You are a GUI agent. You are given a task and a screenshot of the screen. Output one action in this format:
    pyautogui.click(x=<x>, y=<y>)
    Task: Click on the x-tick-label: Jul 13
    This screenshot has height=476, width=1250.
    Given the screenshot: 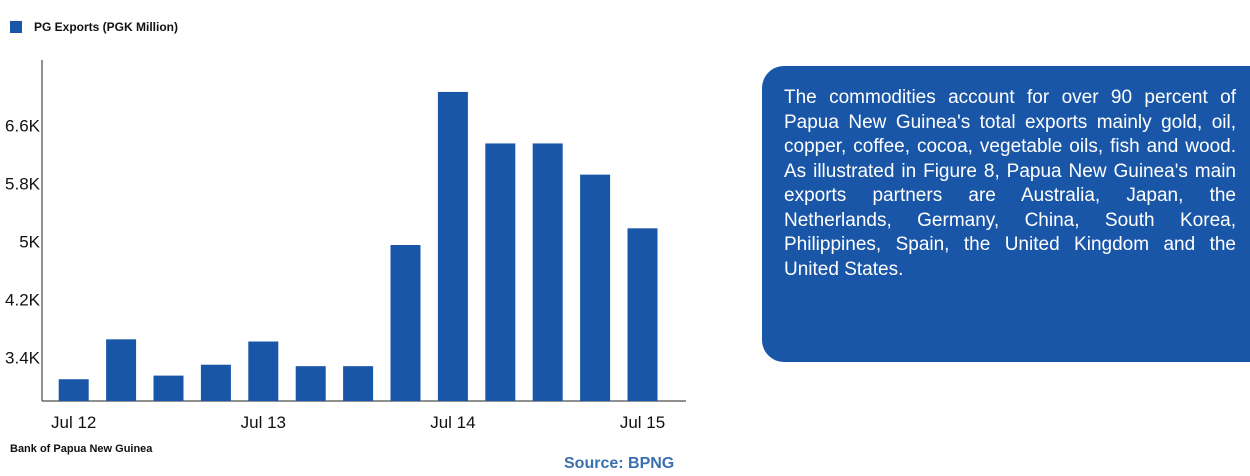 What is the action you would take?
    pyautogui.click(x=263, y=422)
    